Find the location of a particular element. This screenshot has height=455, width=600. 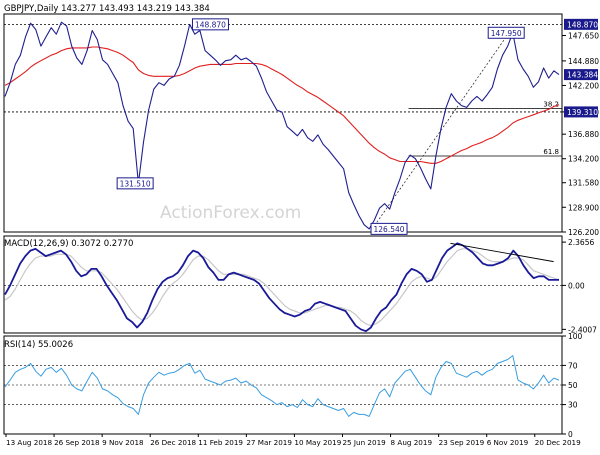

watermark: ActionForex.com is located at coordinates (230, 213).